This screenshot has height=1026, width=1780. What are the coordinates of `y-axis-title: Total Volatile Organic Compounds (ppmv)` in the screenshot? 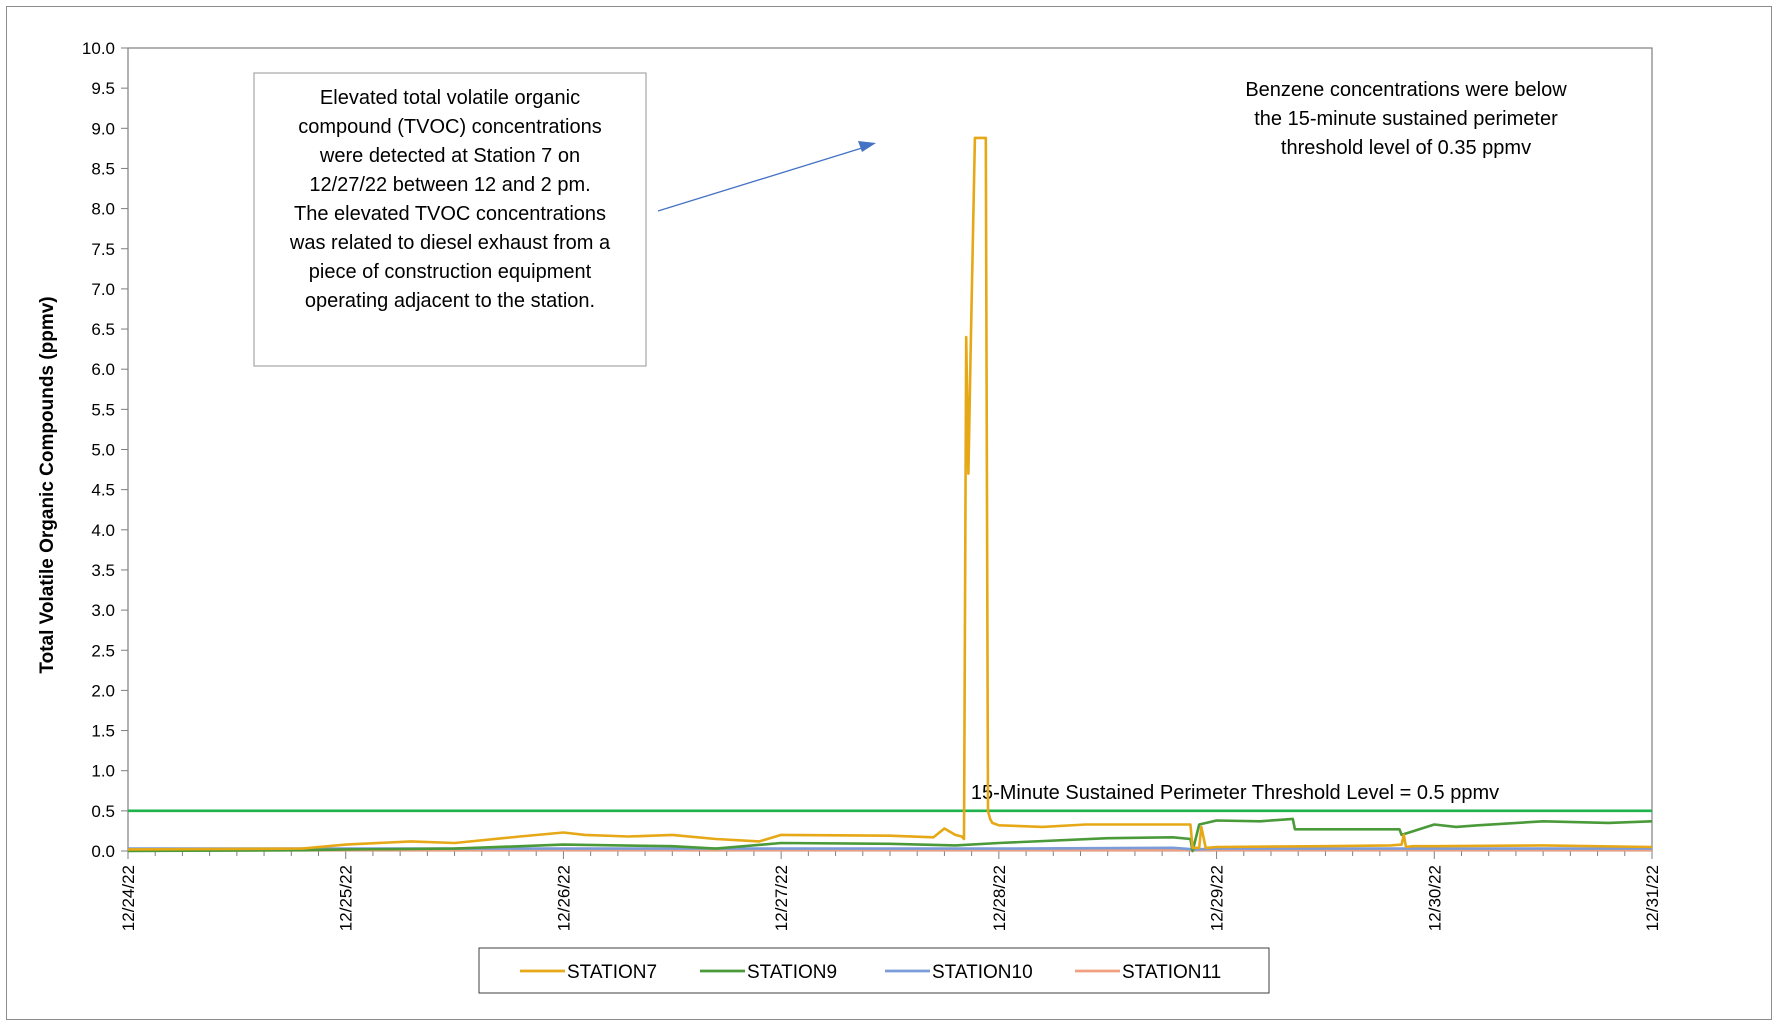 It's located at (47, 484).